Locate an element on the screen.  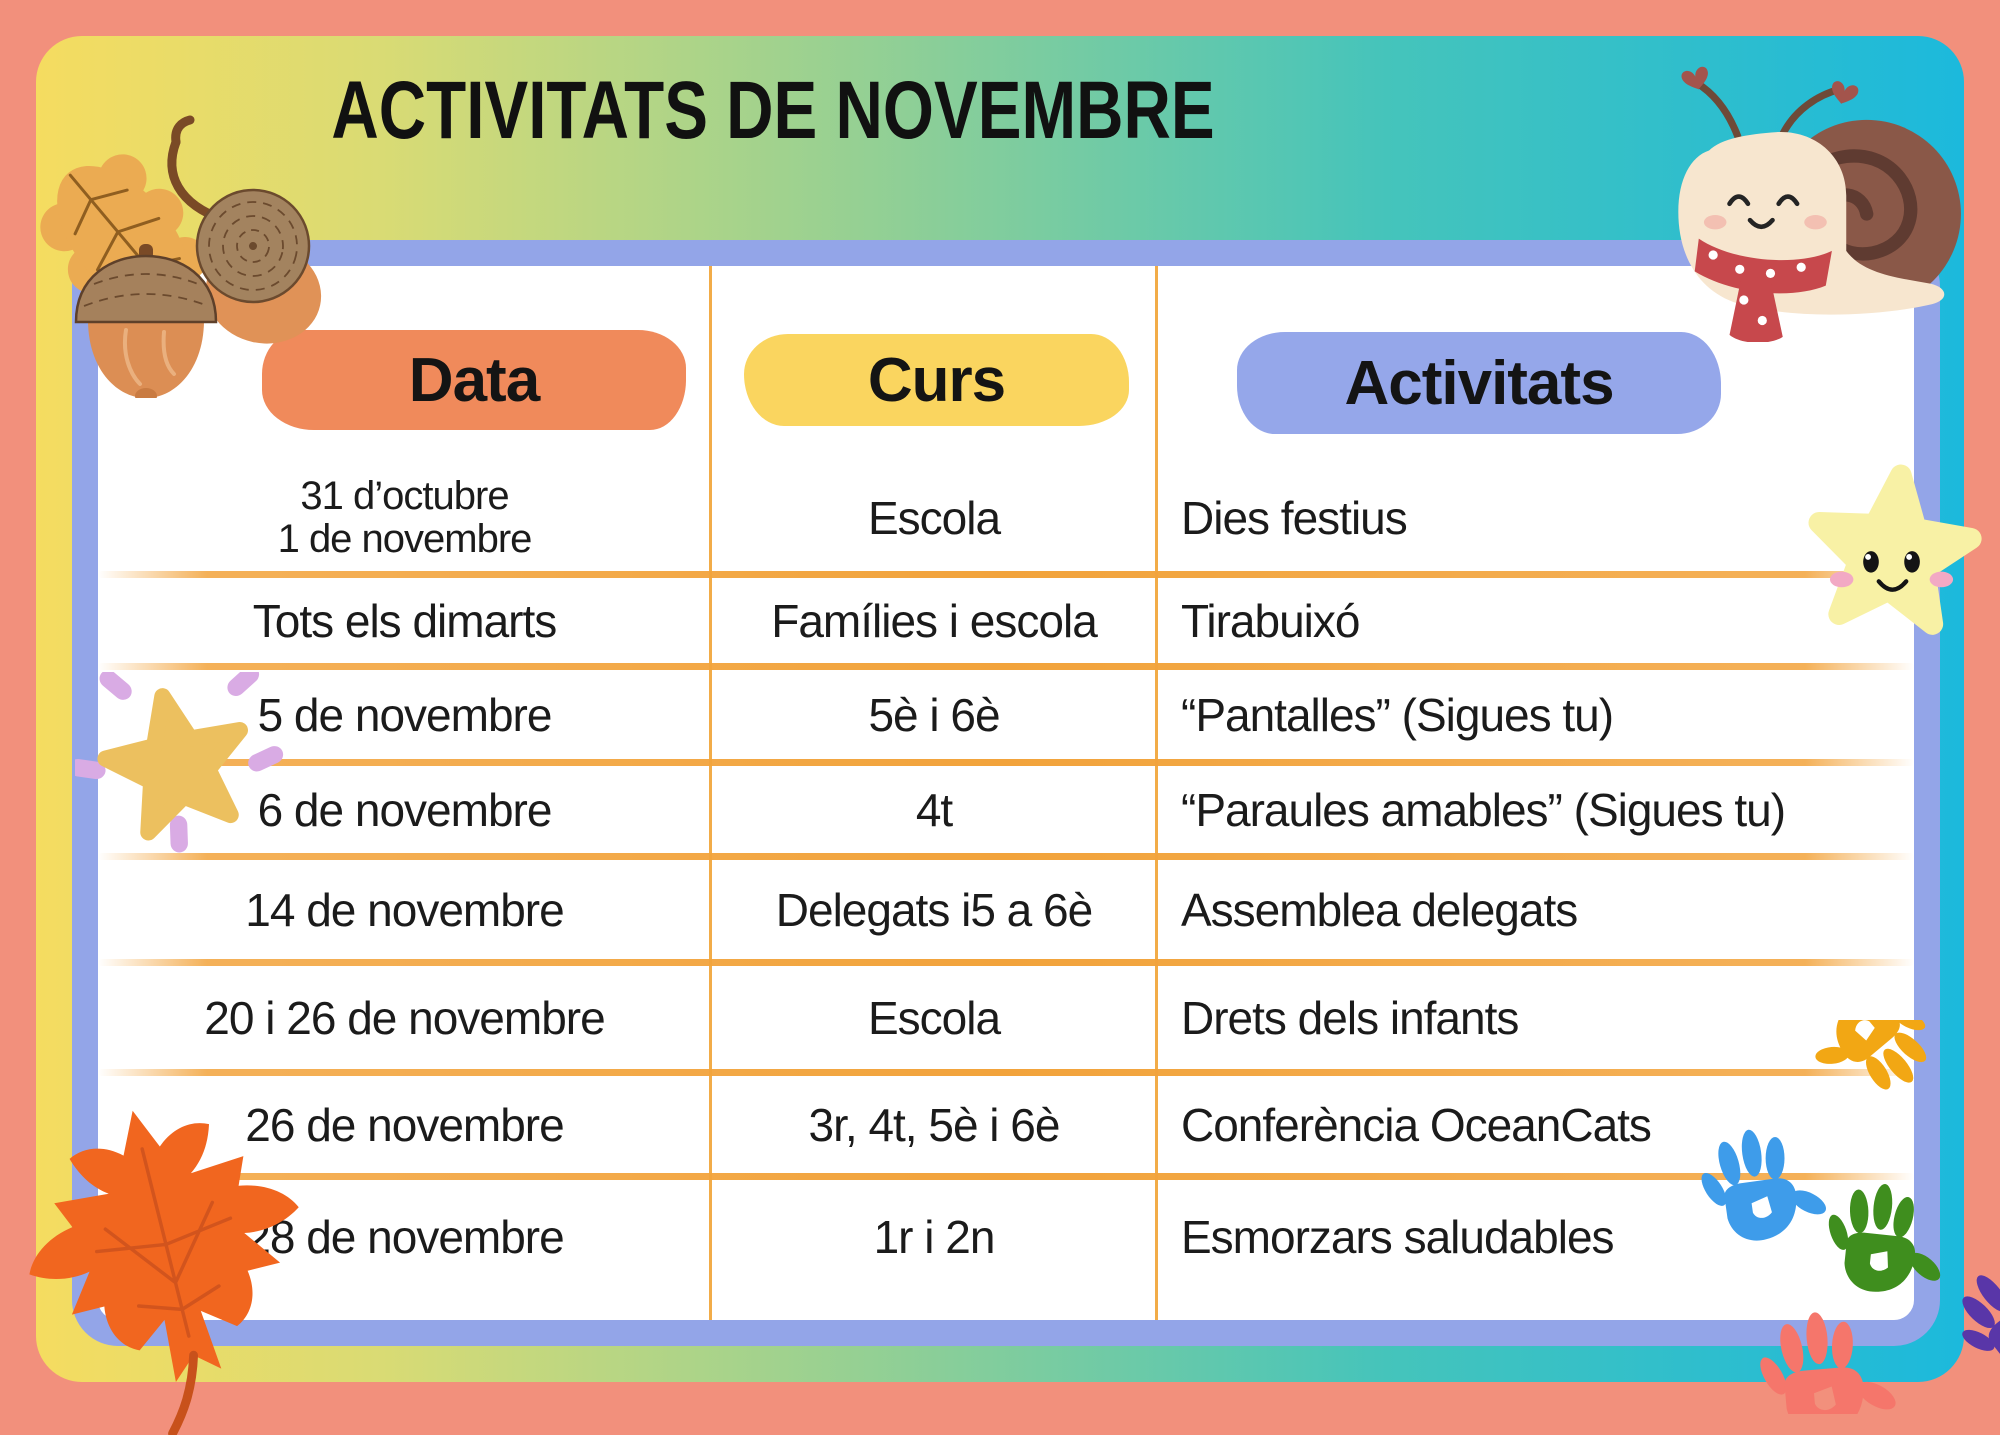
cell-activitats: Conferència OceanCats is located at coordinates (1416, 1125).